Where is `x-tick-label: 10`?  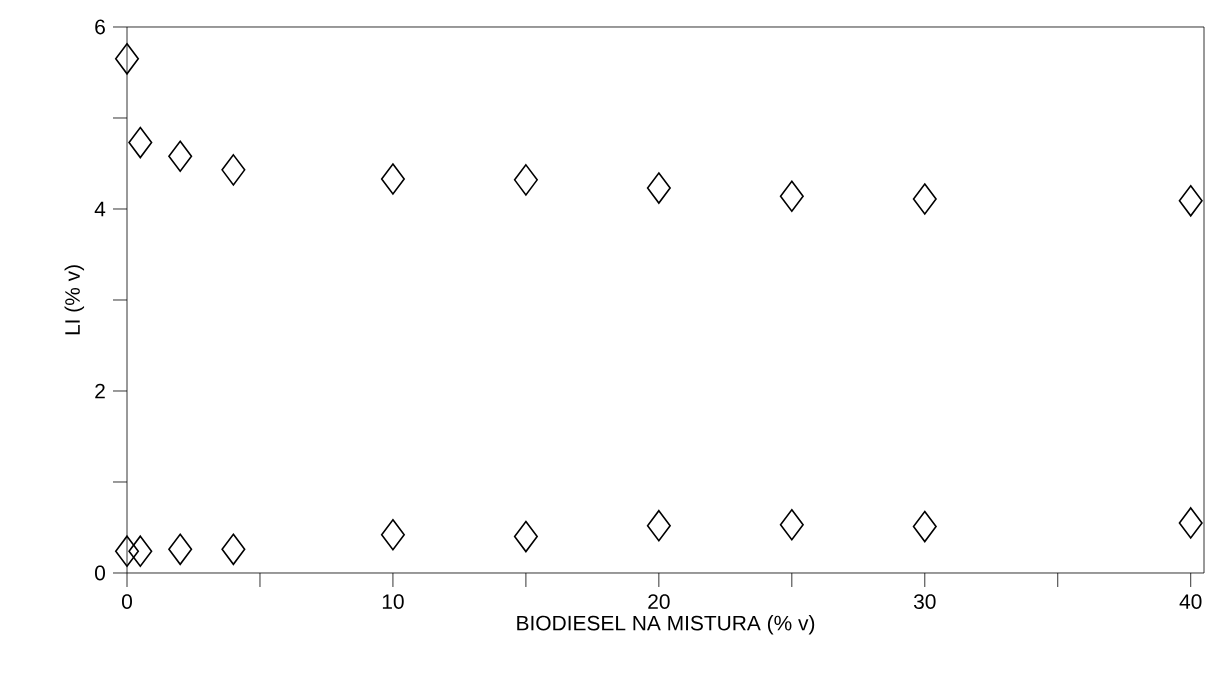 x-tick-label: 10 is located at coordinates (393, 601).